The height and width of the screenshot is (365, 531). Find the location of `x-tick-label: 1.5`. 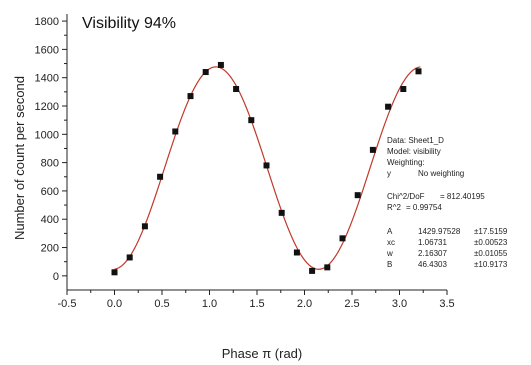

x-tick-label: 1.5 is located at coordinates (256, 304).